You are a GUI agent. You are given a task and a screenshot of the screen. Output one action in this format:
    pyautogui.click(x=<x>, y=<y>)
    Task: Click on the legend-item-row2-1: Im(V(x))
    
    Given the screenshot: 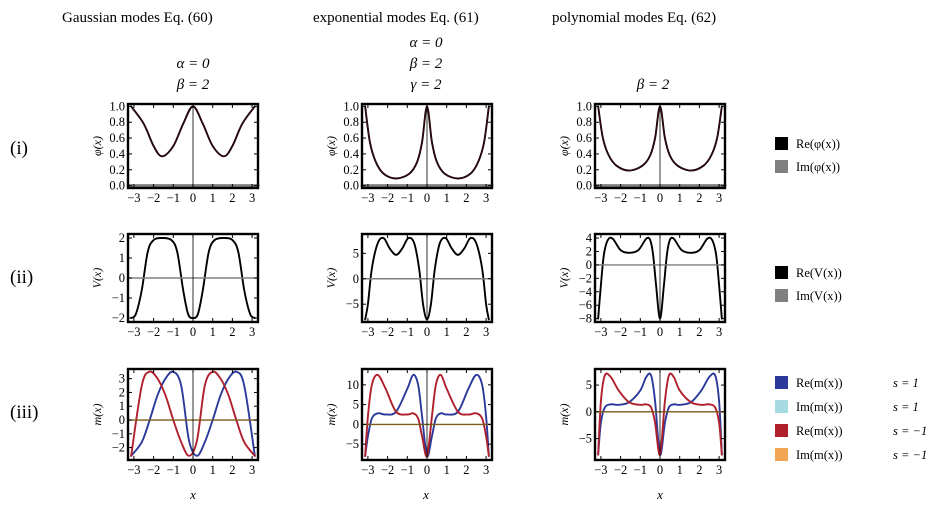 What is the action you would take?
    pyautogui.click(x=808, y=296)
    